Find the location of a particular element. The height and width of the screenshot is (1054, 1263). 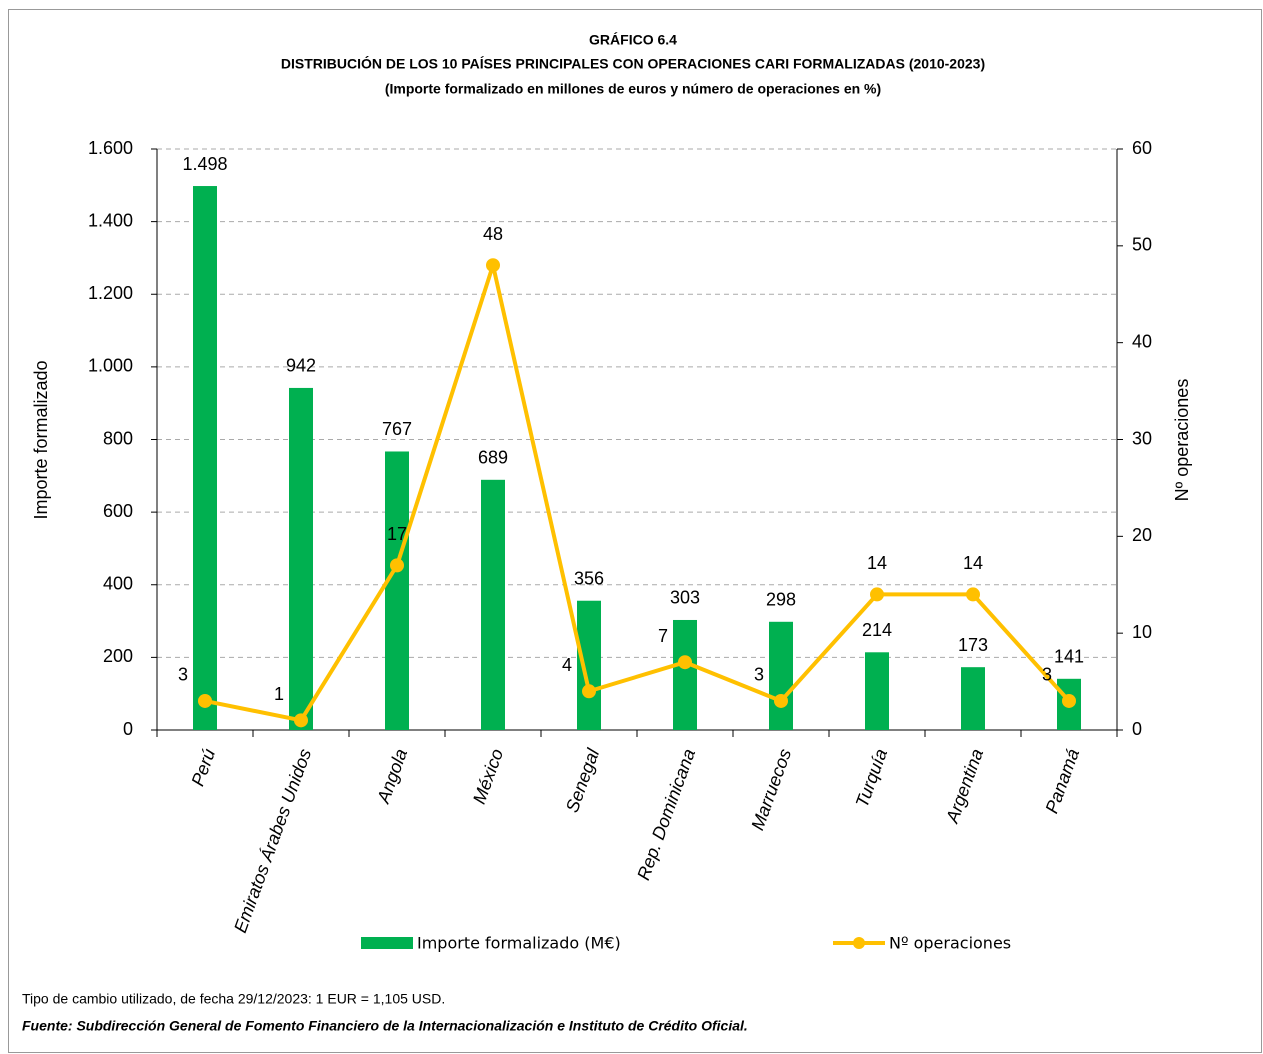

y2-axis-title: Nº operaciones is located at coordinates (1182, 440).